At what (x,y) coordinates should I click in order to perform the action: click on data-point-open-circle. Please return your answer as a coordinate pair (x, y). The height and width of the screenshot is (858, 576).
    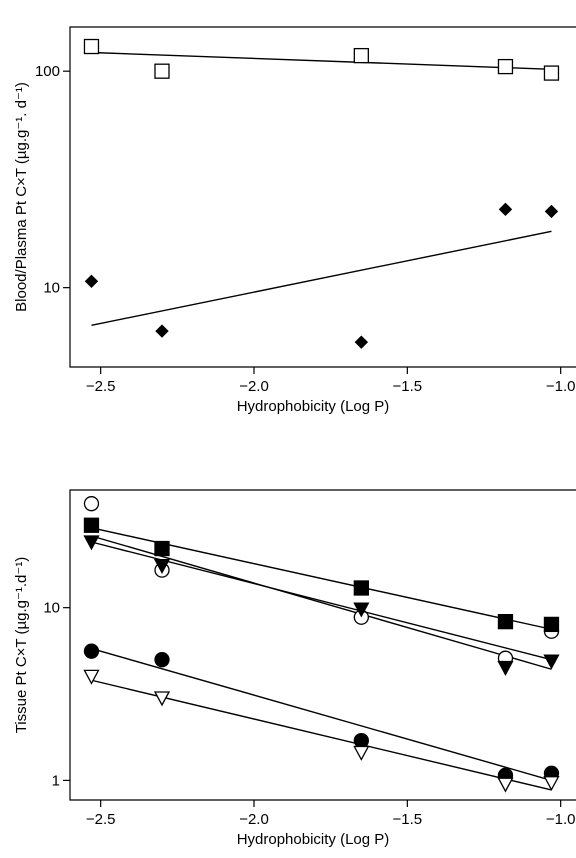
    Looking at the image, I should click on (91, 504).